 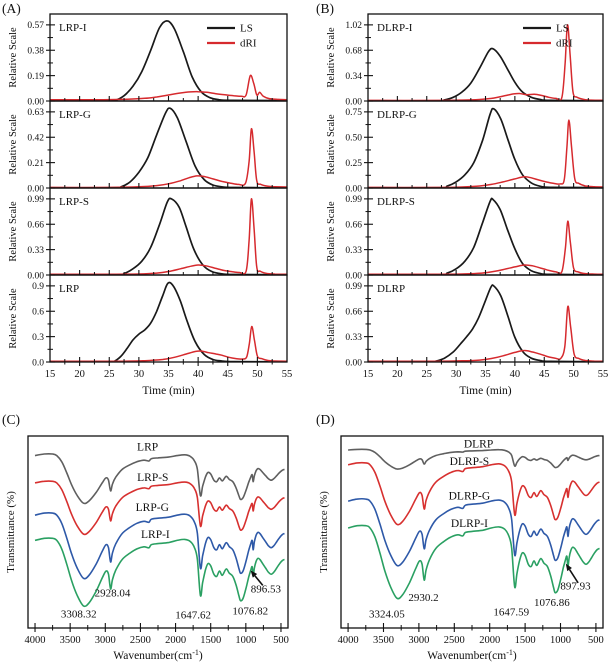 What do you see at coordinates (396, 202) in the screenshot?
I see `sample-name-label: DLRP-S` at bounding box center [396, 202].